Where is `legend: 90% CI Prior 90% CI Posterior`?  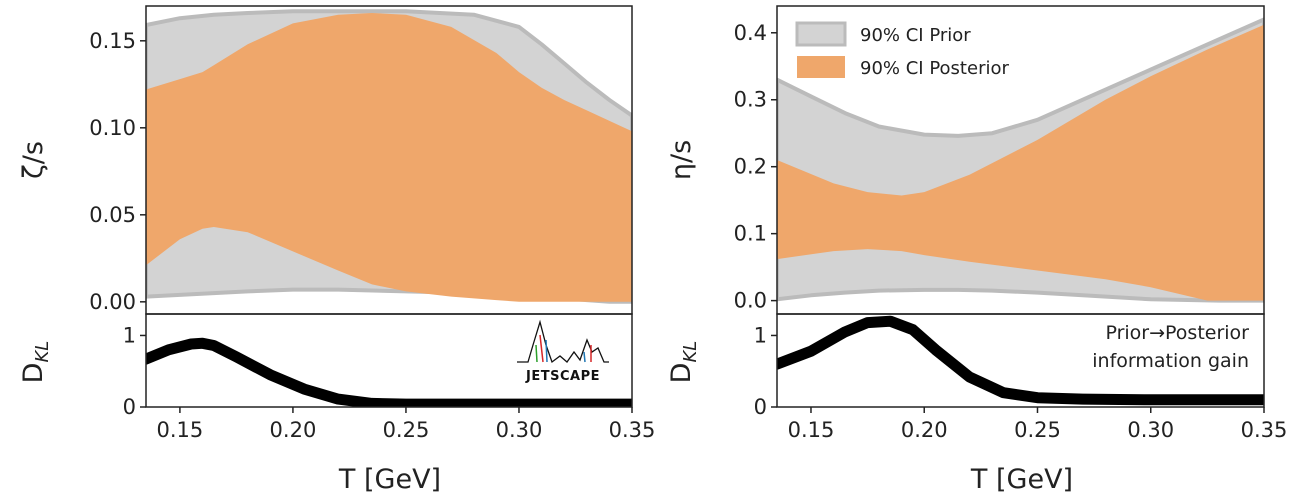
legend: 90% CI Prior 90% CI Posterior is located at coordinates (902, 50).